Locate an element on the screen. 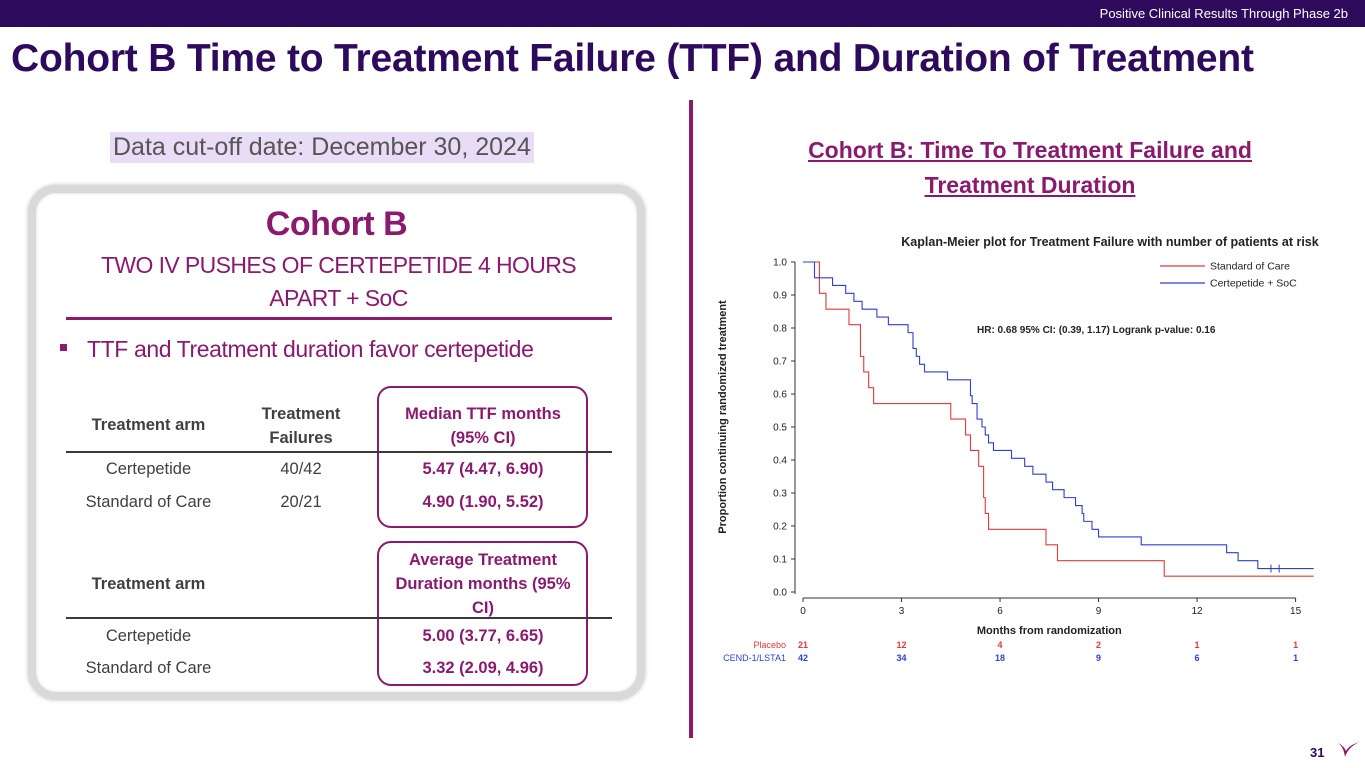  at-risk-value: 18 is located at coordinates (1000, 658).